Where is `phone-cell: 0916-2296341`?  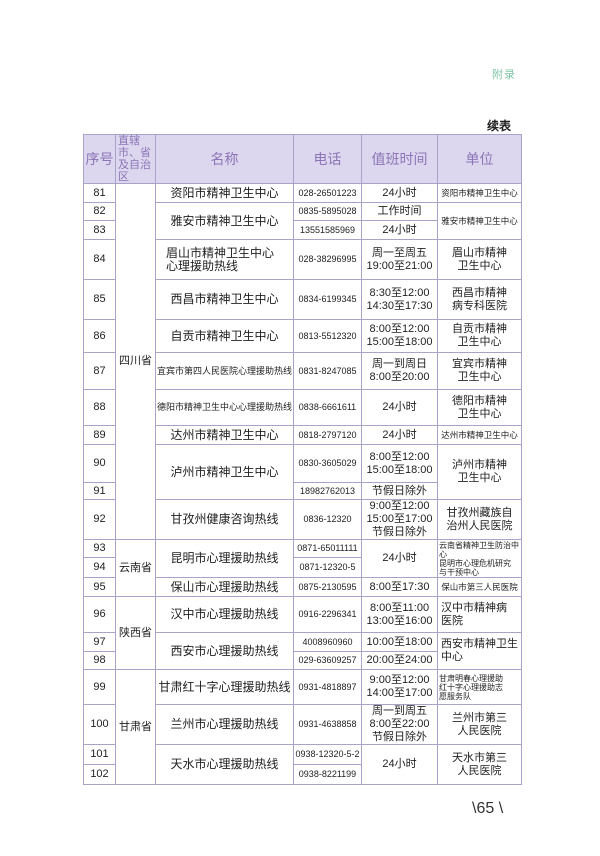 phone-cell: 0916-2296341 is located at coordinates (327, 614).